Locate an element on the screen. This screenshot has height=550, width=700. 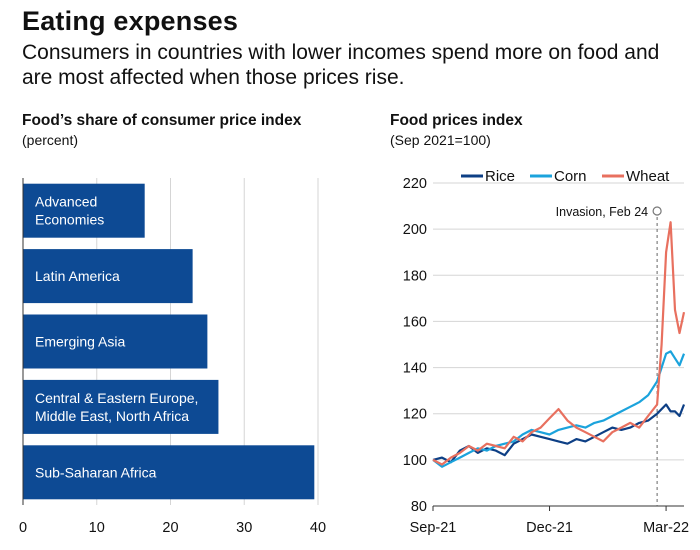
bar-emerging-asia is located at coordinates (115, 341).